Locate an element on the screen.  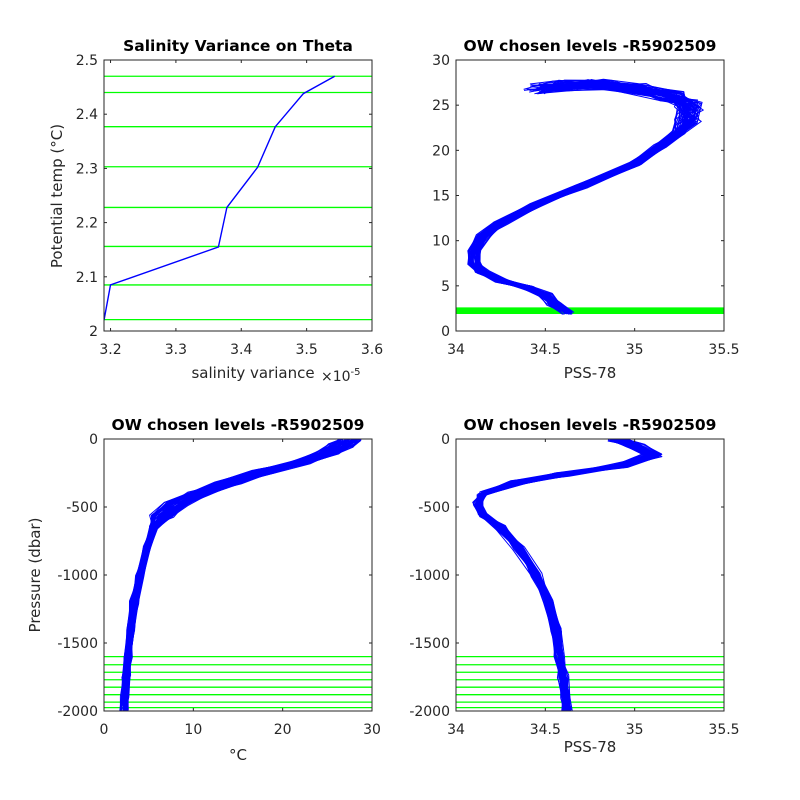
pressure-temperature-x-label: °C is located at coordinates (238, 755).